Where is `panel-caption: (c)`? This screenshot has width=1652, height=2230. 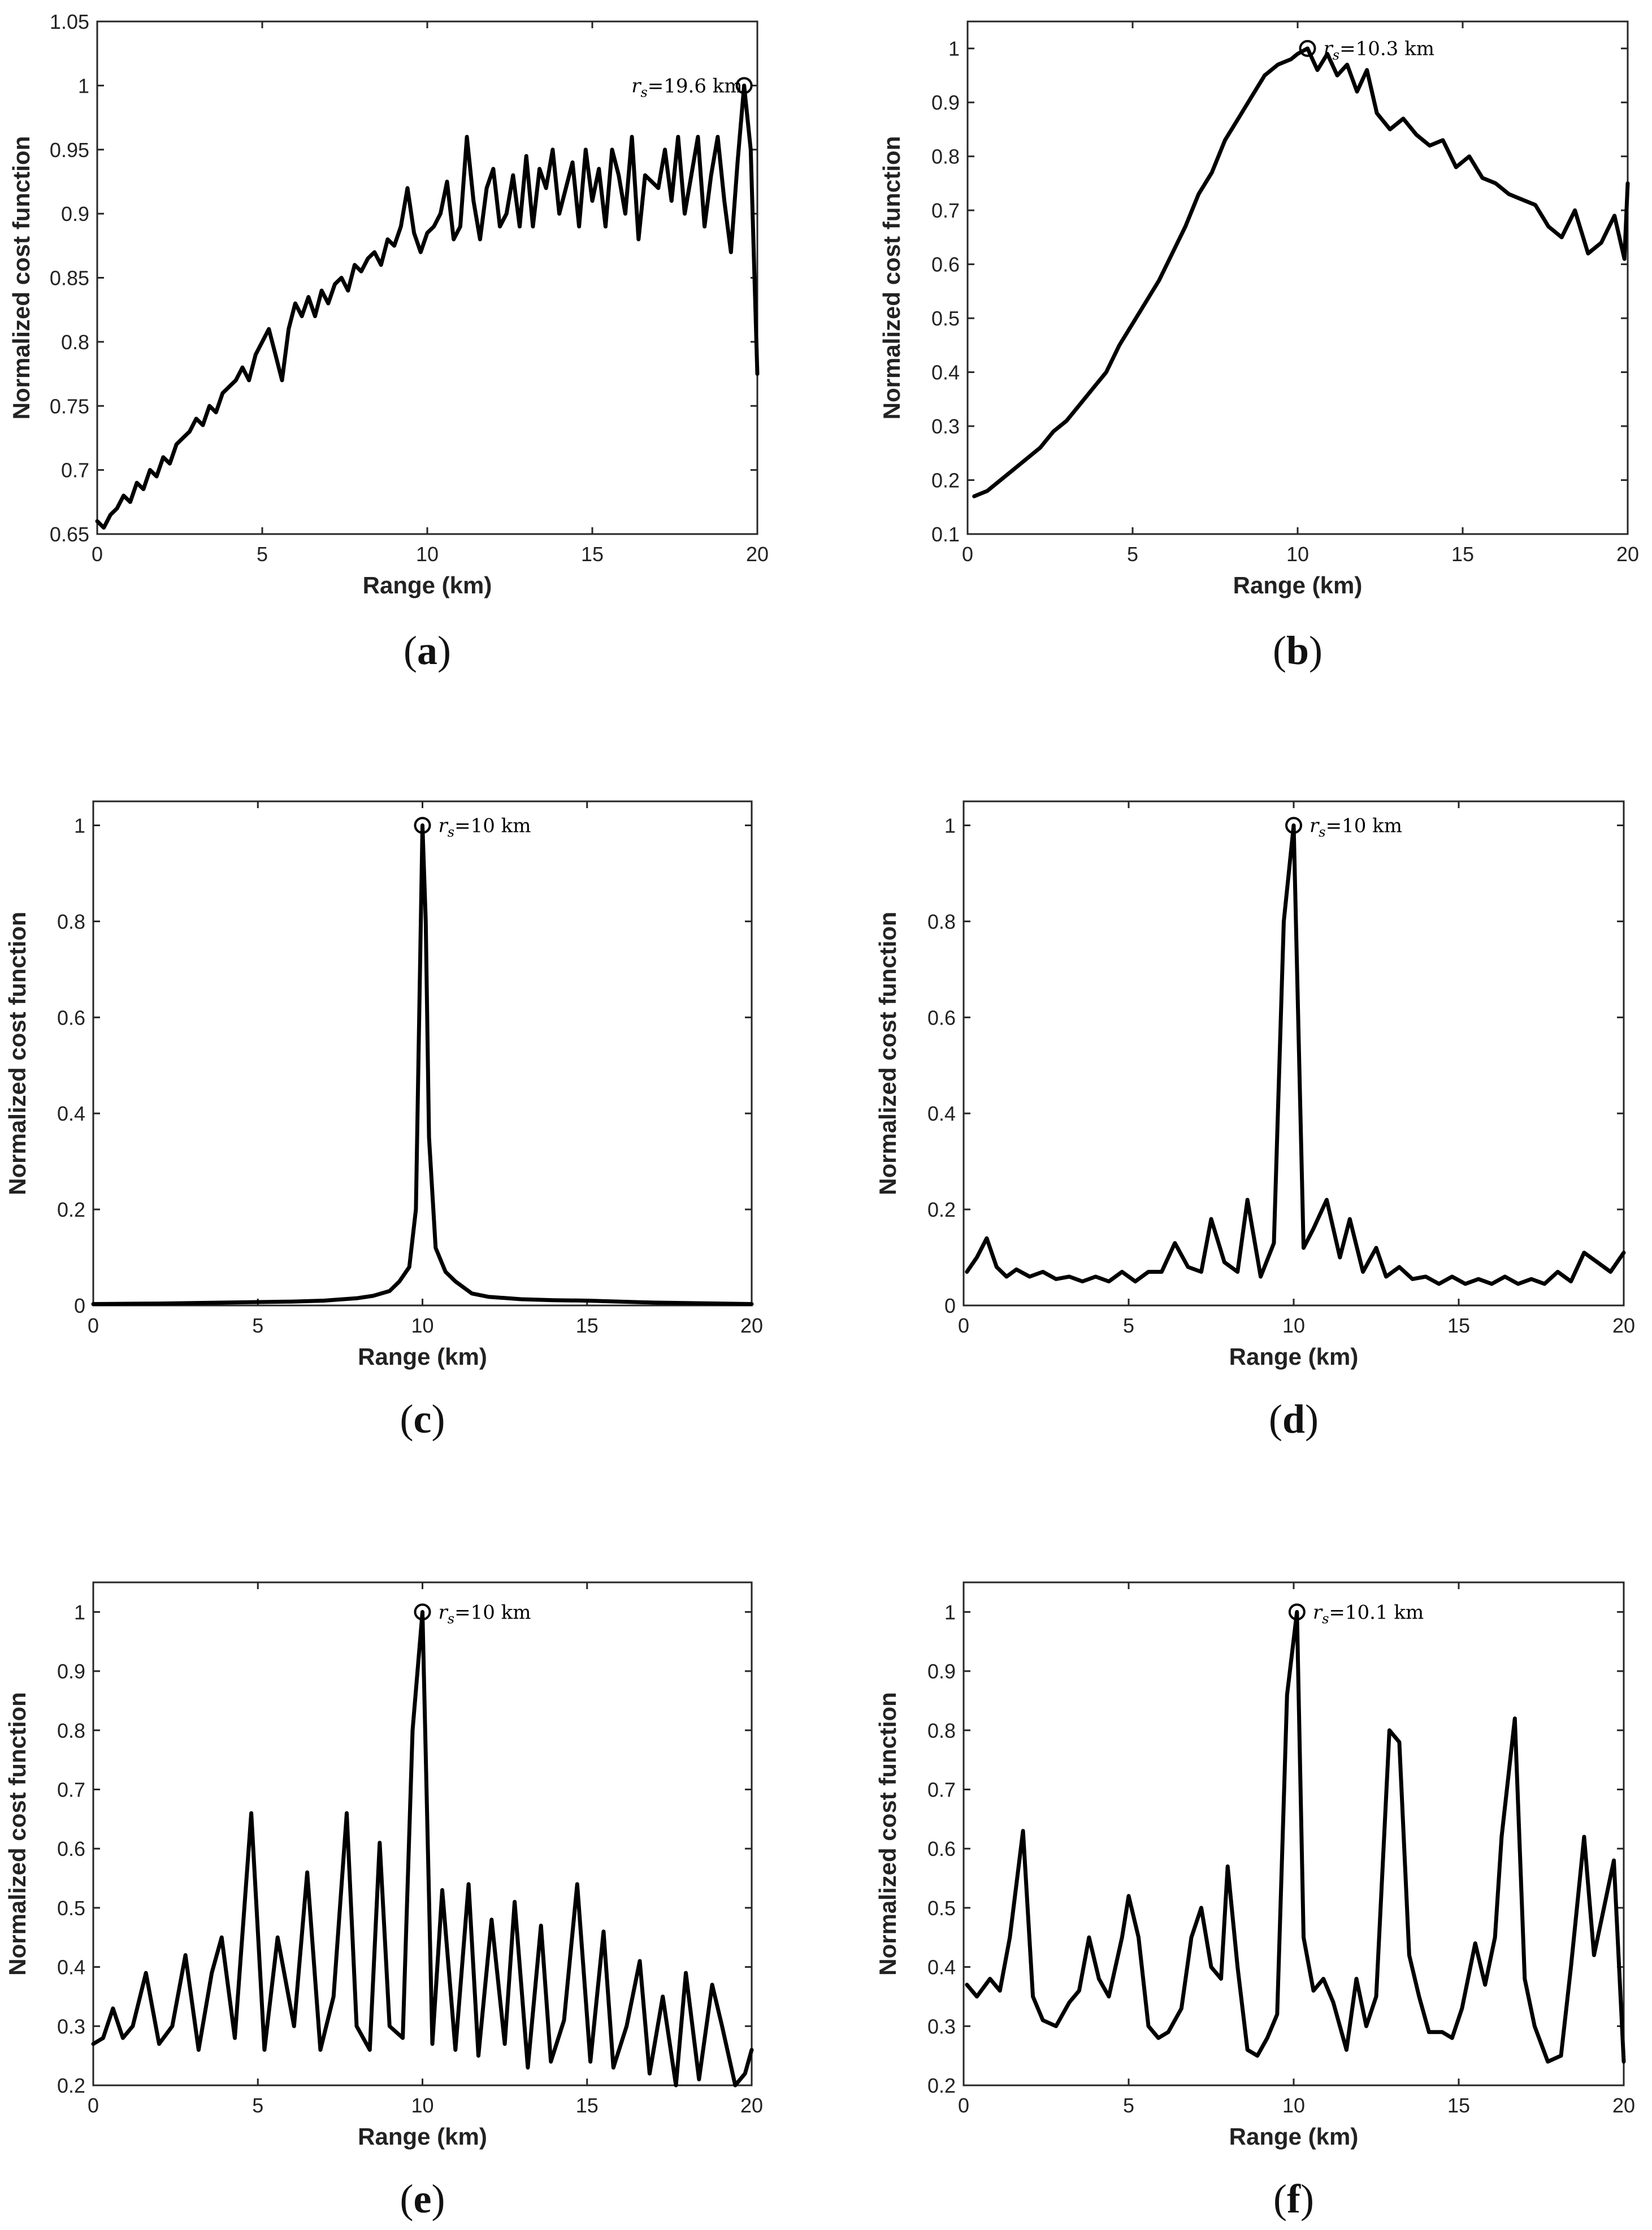
panel-caption: (c) is located at coordinates (422, 1419).